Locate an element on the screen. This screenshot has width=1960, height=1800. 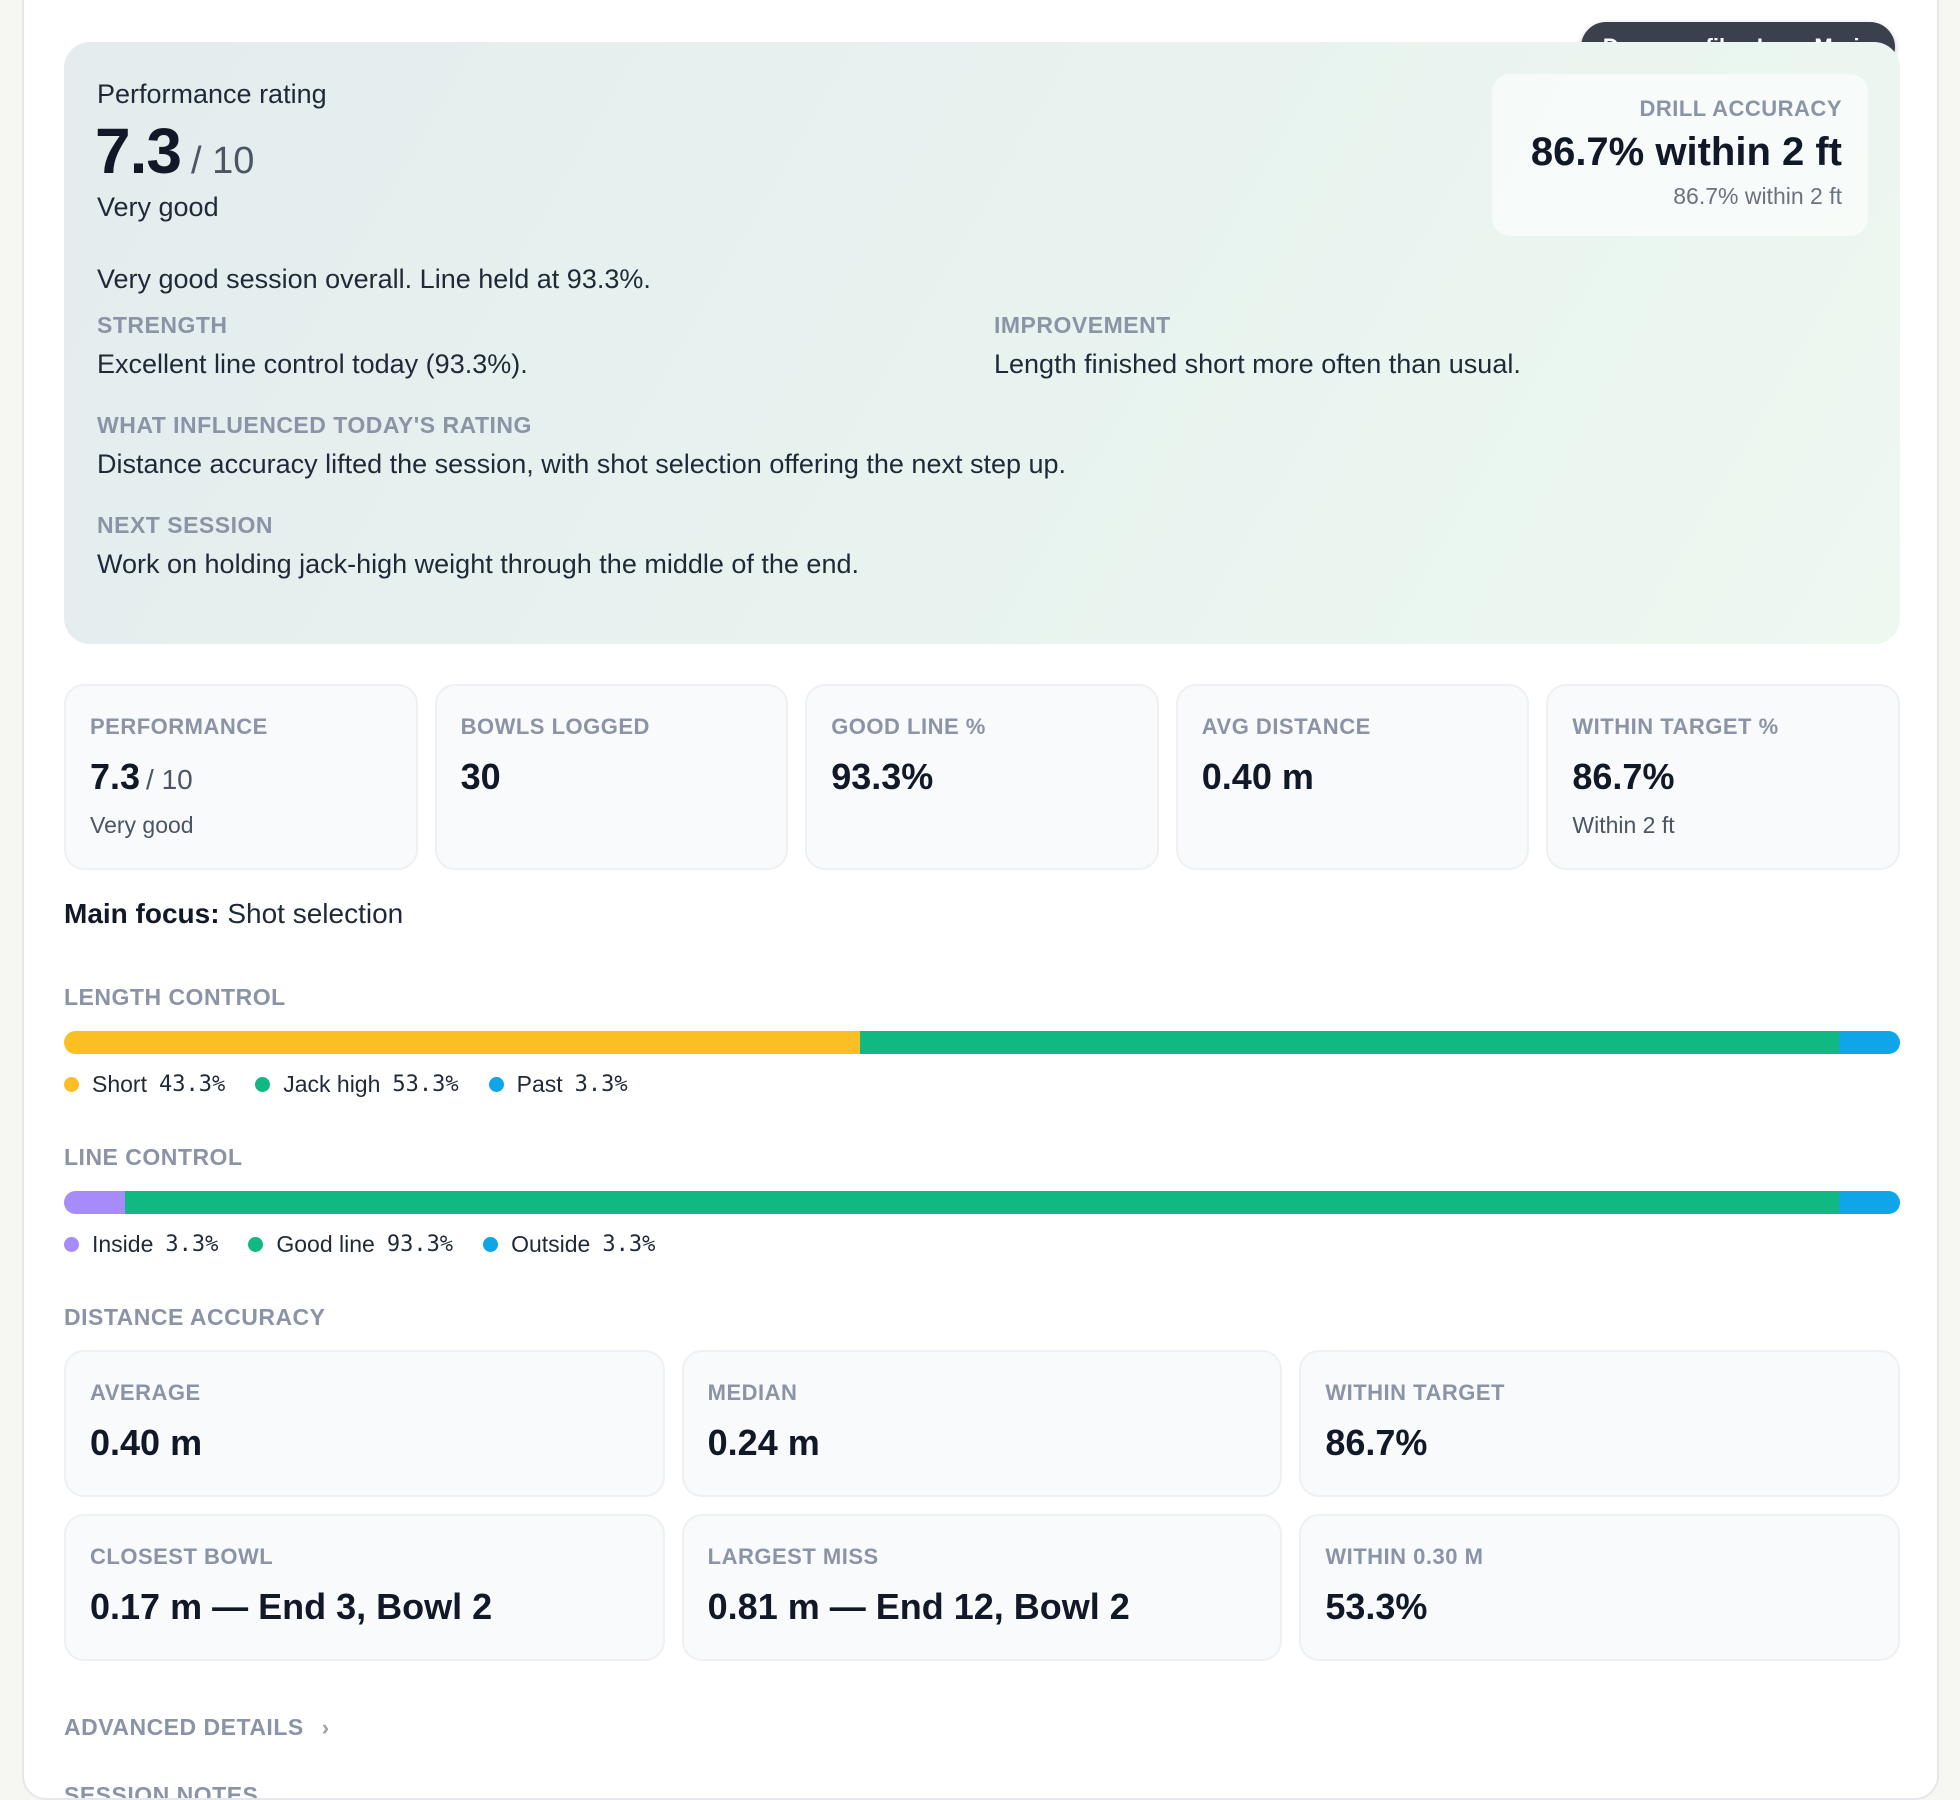
legend-label: Past is located at coordinates (539, 1084).